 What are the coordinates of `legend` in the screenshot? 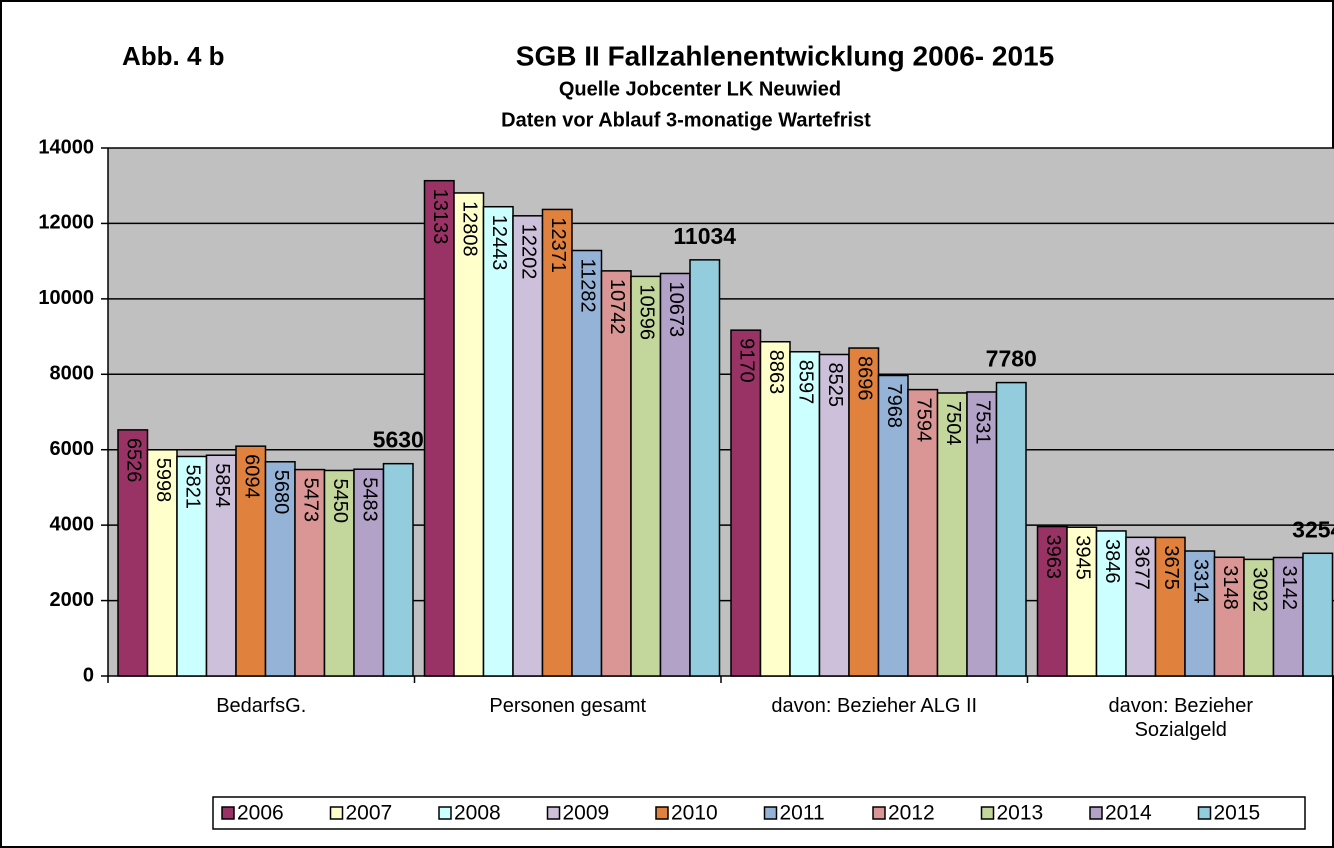 It's located at (759, 813).